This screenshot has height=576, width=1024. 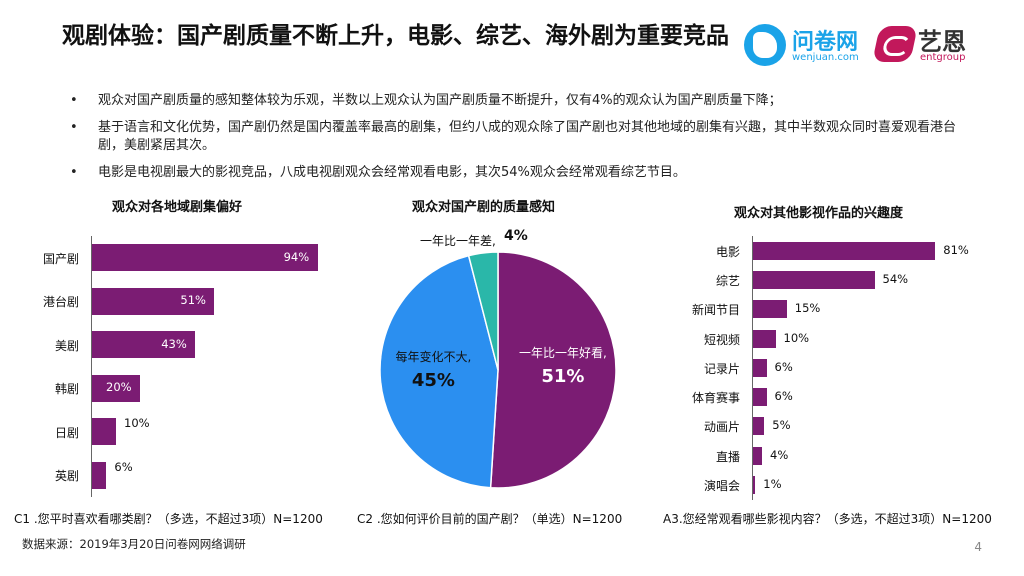 What do you see at coordinates (490, 519) in the screenshot?
I see `quality-chart-note: C2 .您如何评价目前的国产剧？（单选）N=1200` at bounding box center [490, 519].